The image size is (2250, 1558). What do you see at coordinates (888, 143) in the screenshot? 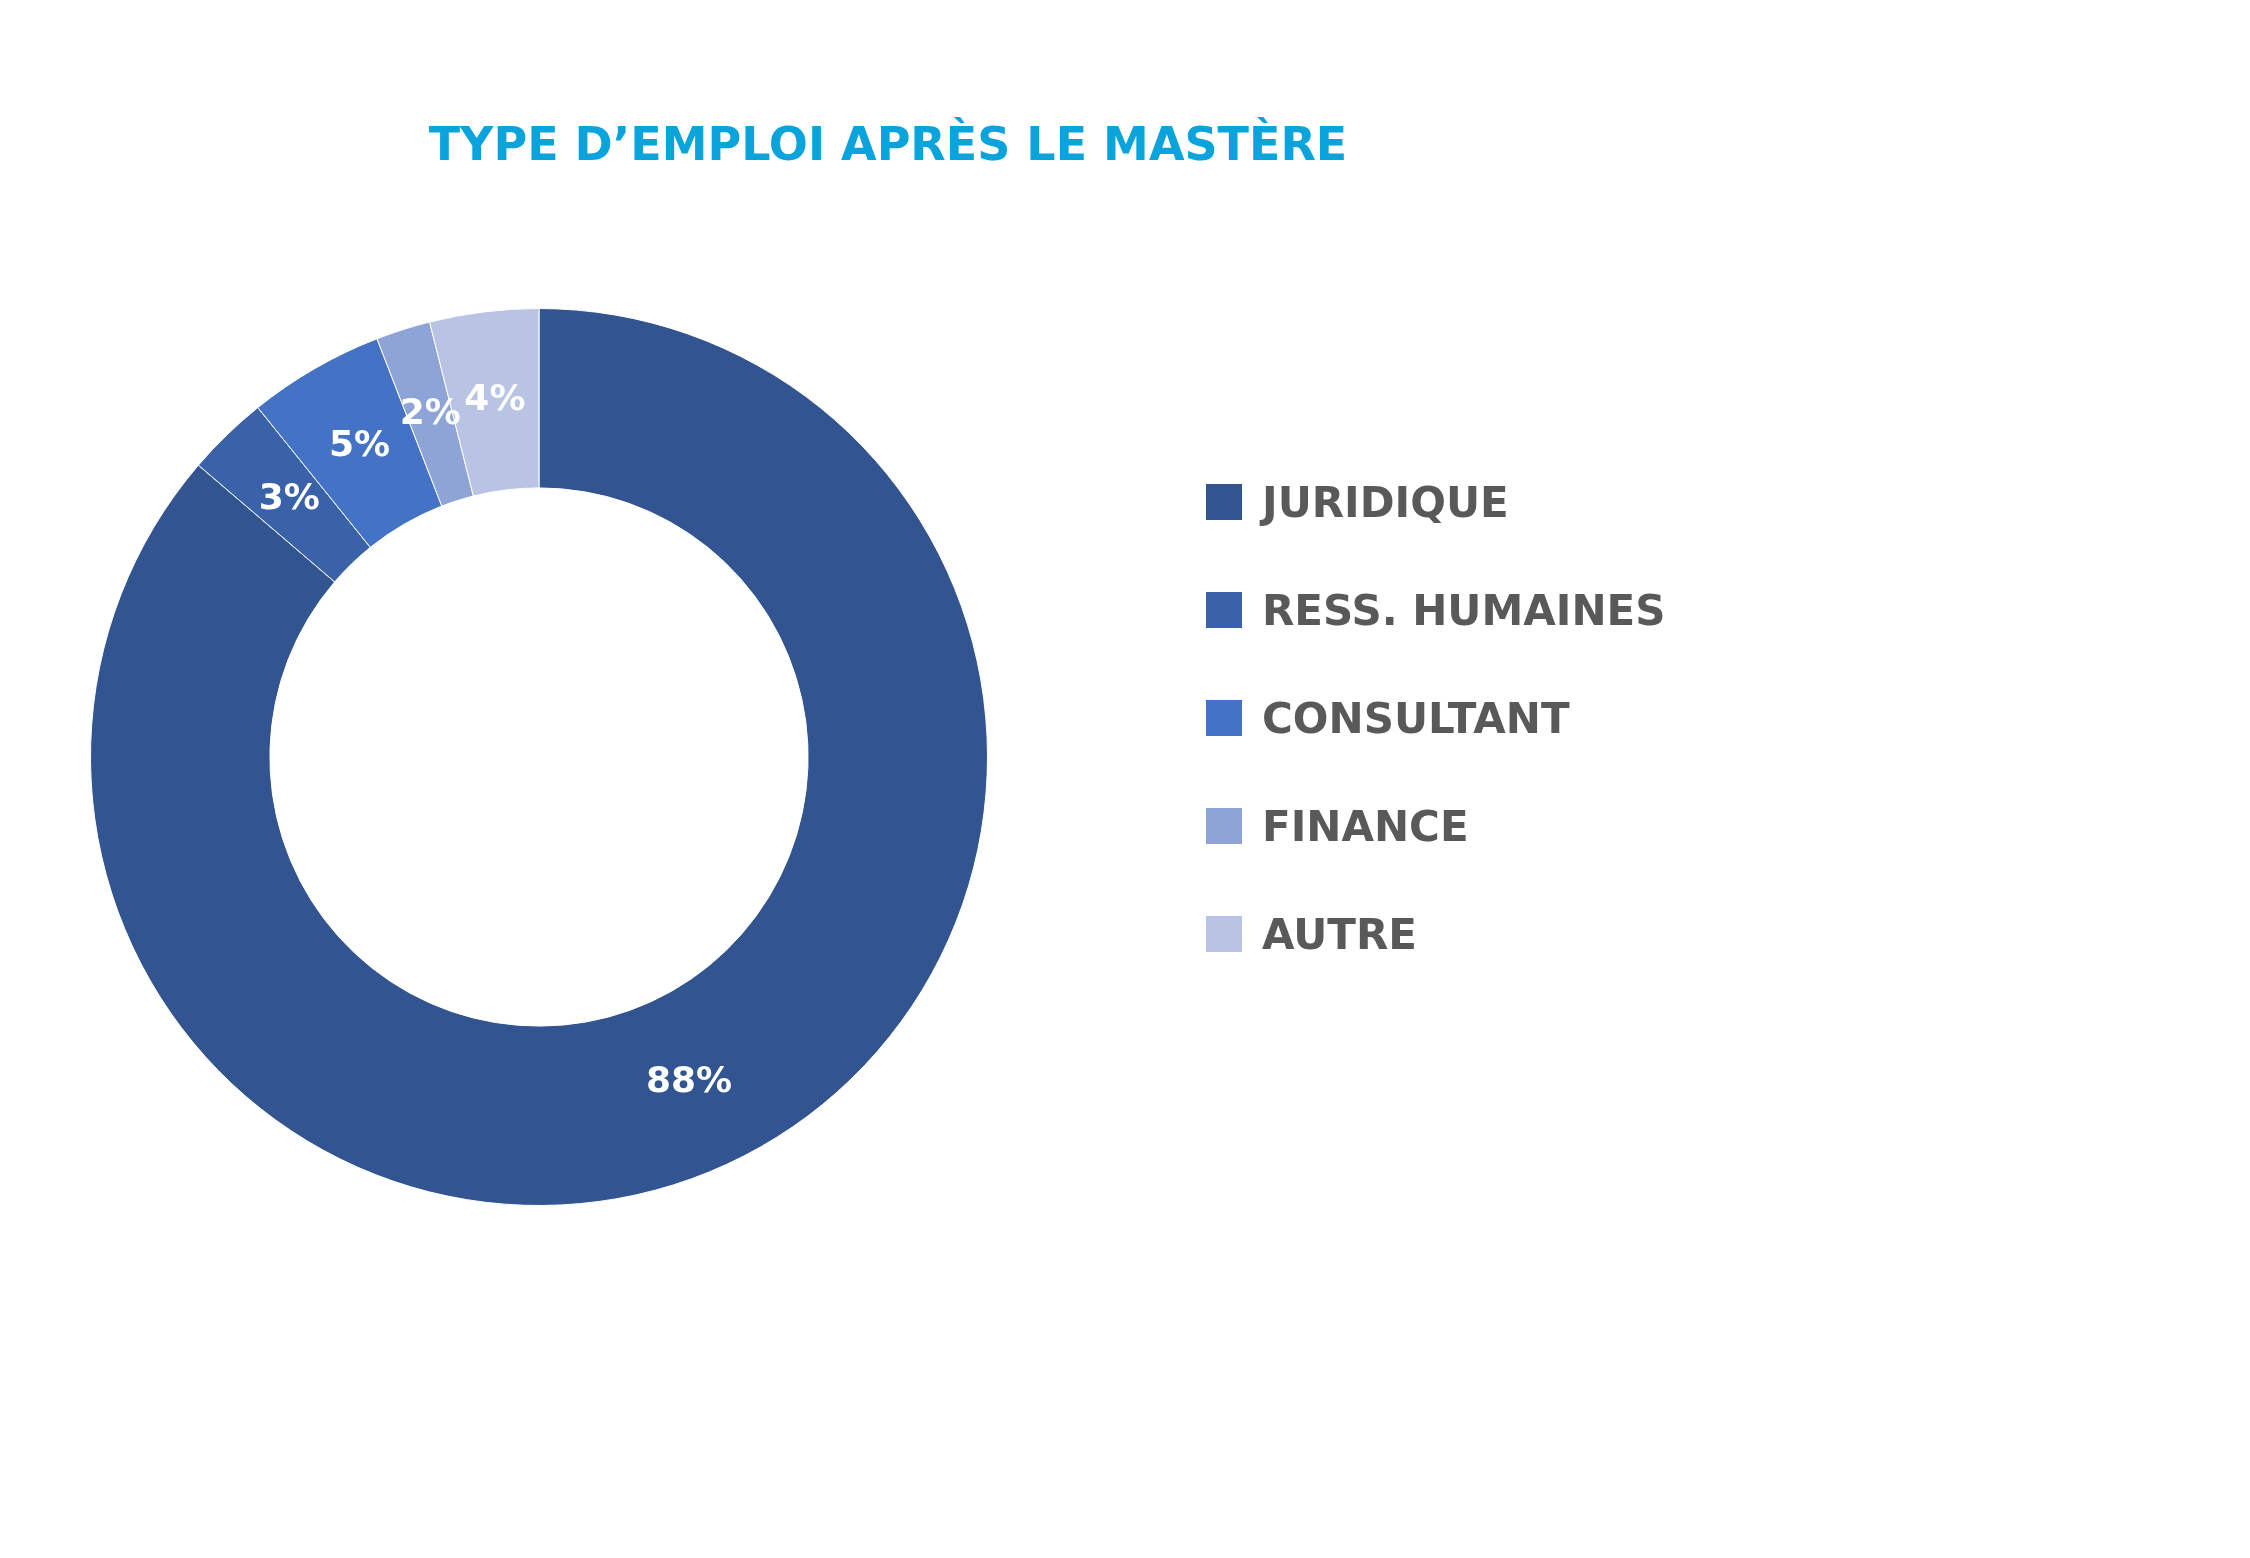
I see `chart-title: TYPE D’EMPLOI APRÈS LE MASTÈRE` at bounding box center [888, 143].